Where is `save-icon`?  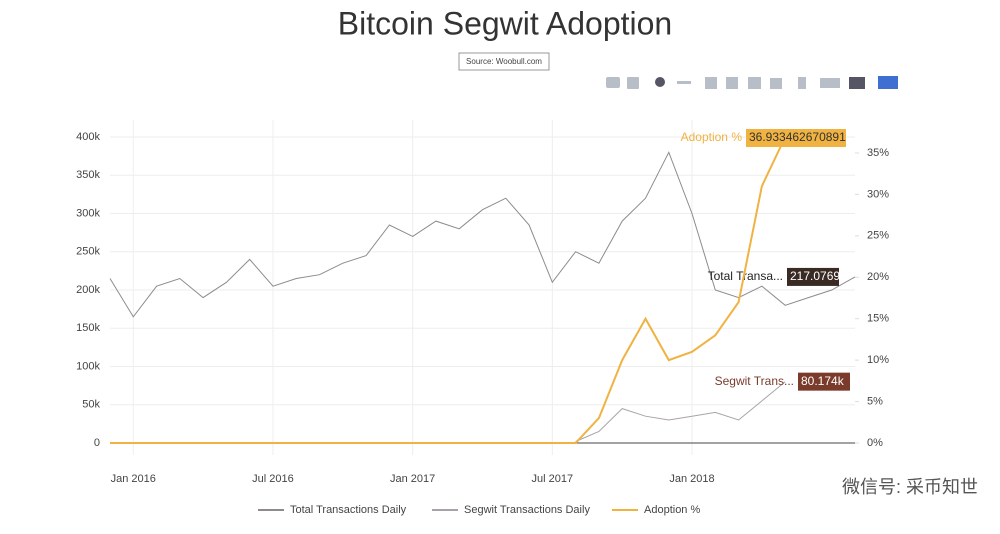
save-icon is located at coordinates (633, 83).